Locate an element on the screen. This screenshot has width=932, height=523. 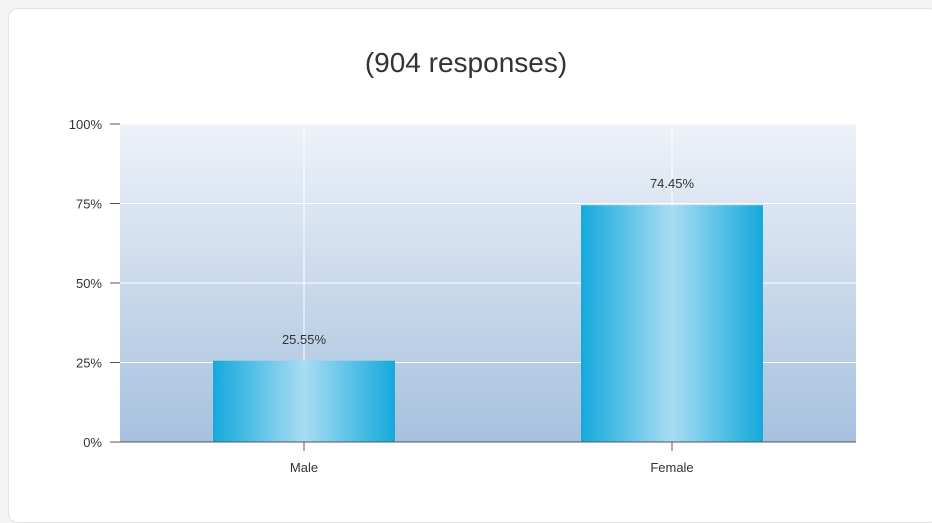
data-label: 25.55% is located at coordinates (304, 339).